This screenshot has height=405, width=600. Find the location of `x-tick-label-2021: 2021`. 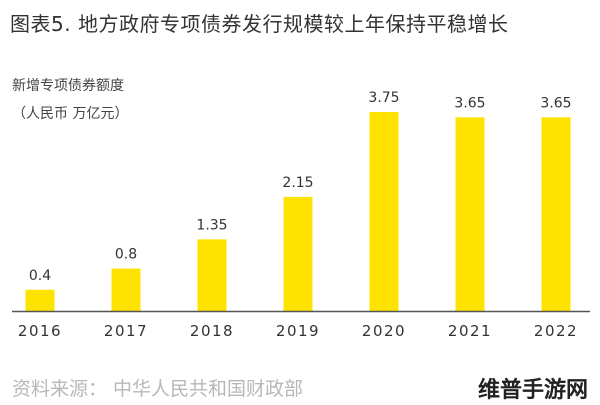

x-tick-label-2021: 2021 is located at coordinates (470, 331).